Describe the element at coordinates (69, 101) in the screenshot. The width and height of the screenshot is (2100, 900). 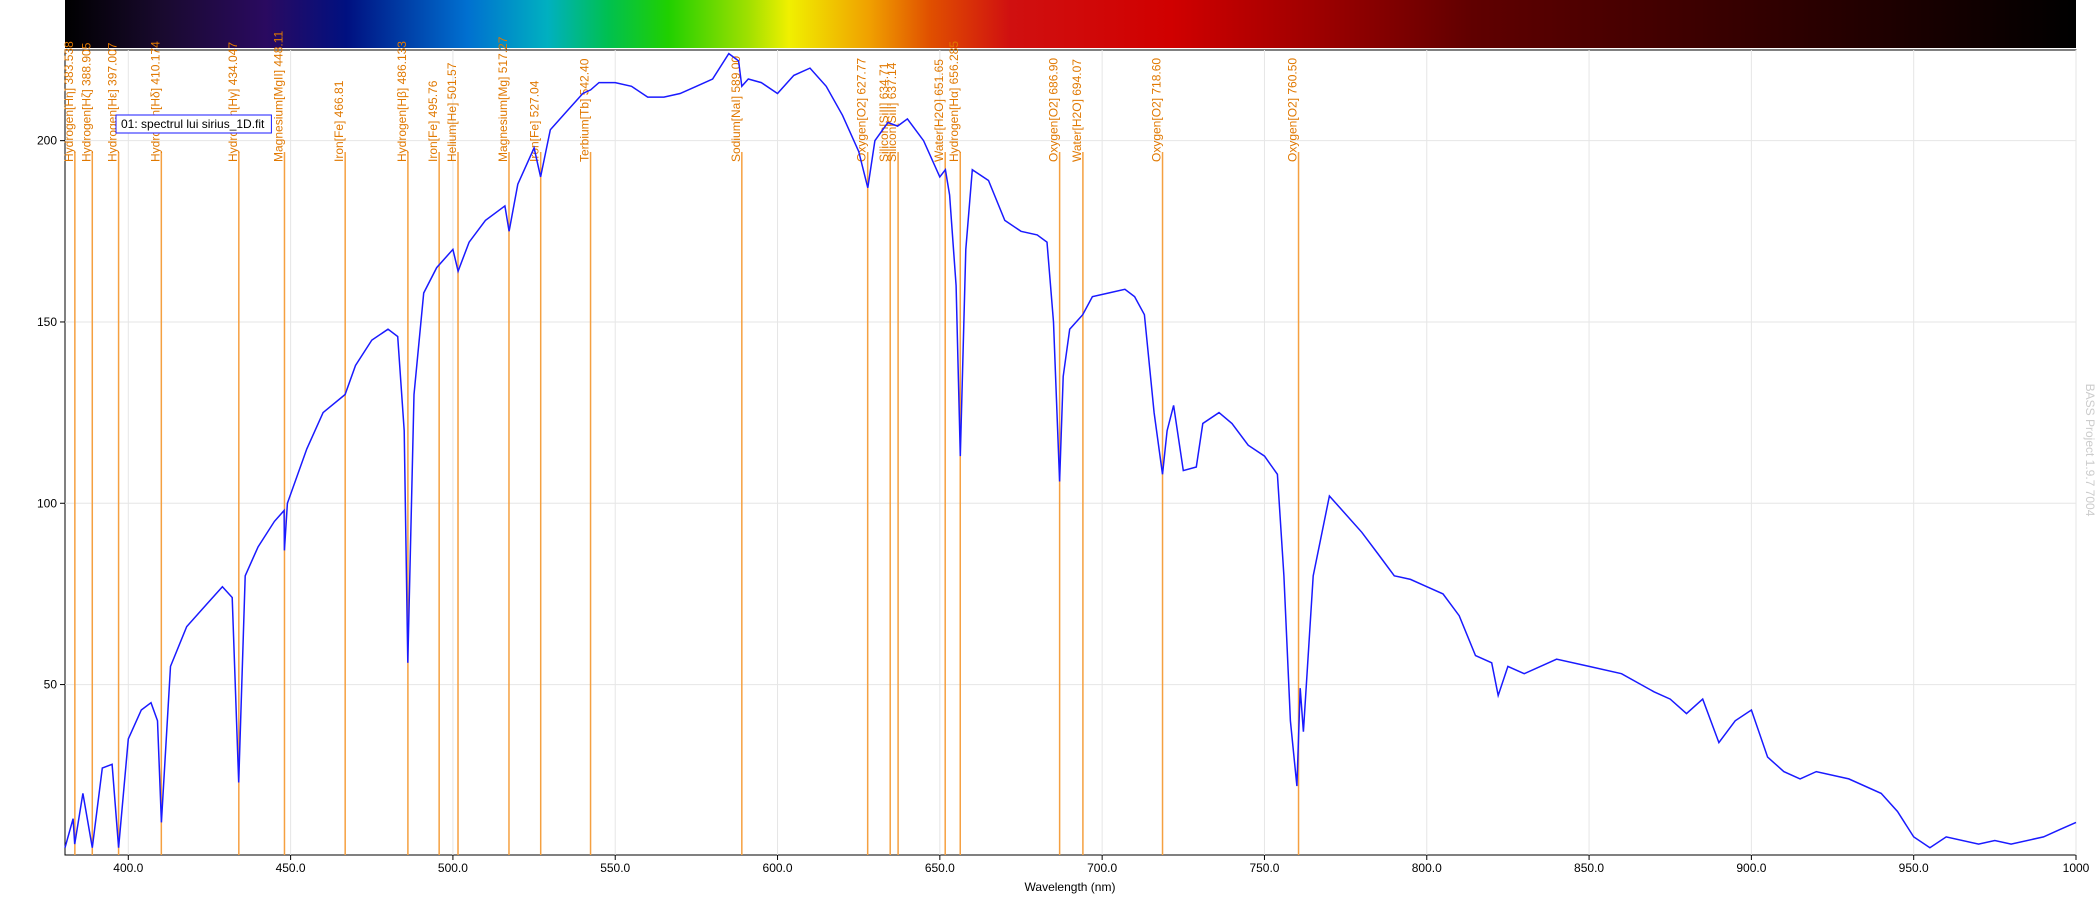
I see `spectral-line-label: Hydrogen[Hη] 383.538` at that location.